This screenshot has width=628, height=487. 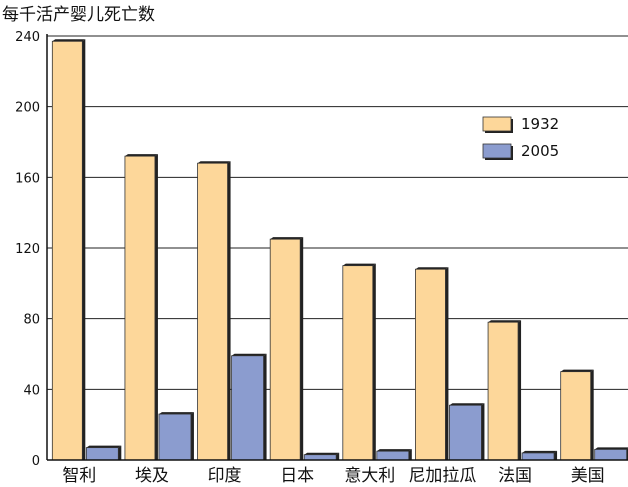 I want to click on bar-1932-尼加拉瓜, so click(x=432, y=364).